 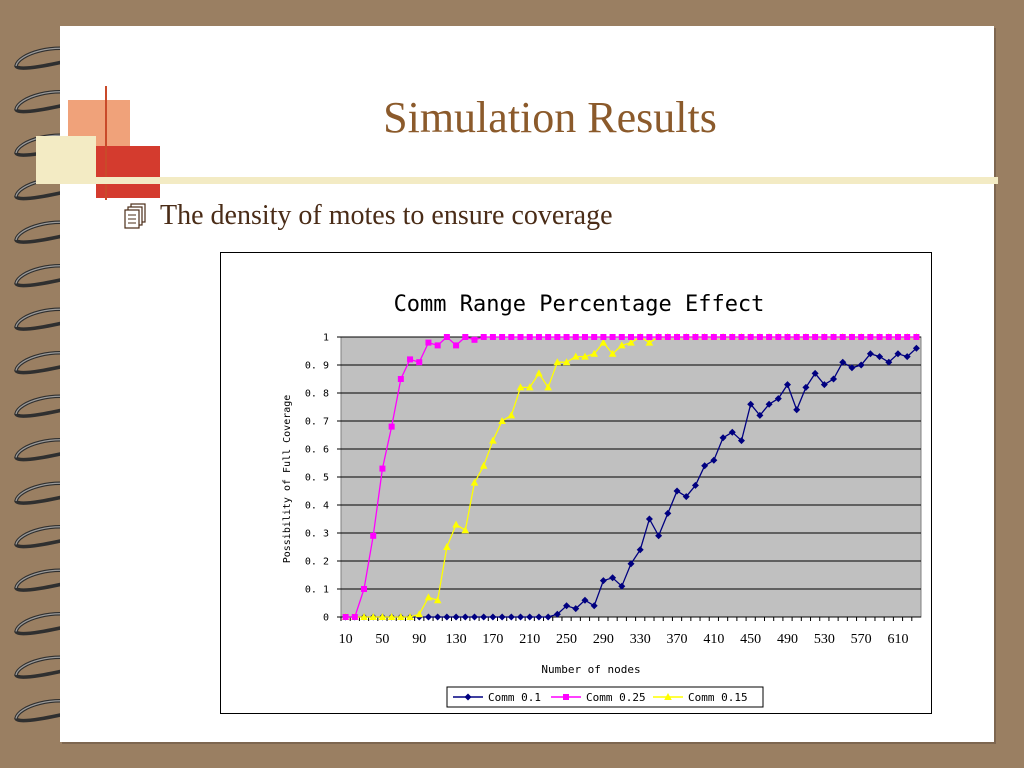 I want to click on x-tick-label: 290, so click(x=603, y=639).